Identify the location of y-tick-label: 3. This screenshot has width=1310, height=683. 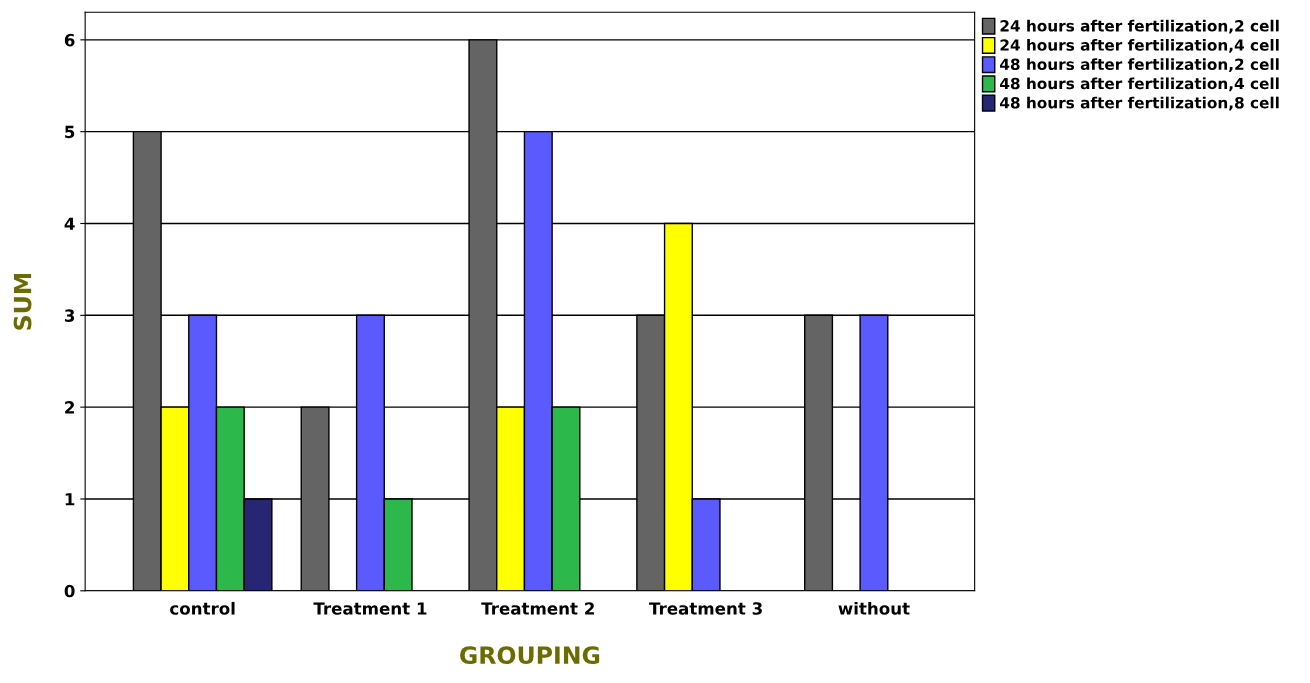
(69, 315).